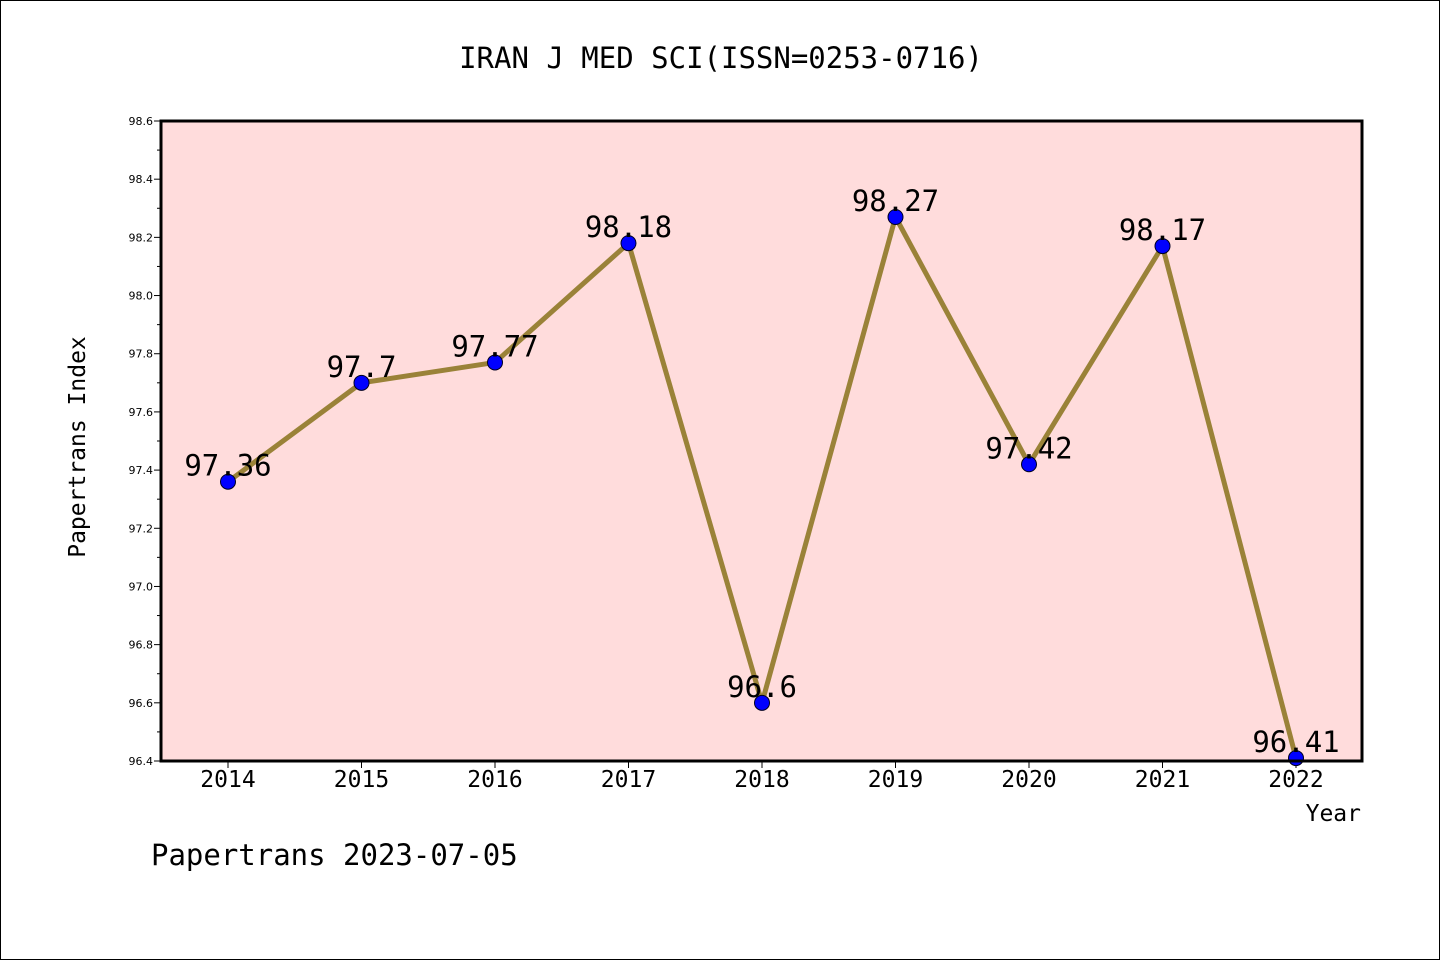  I want to click on data-label: 96.6, so click(762, 687).